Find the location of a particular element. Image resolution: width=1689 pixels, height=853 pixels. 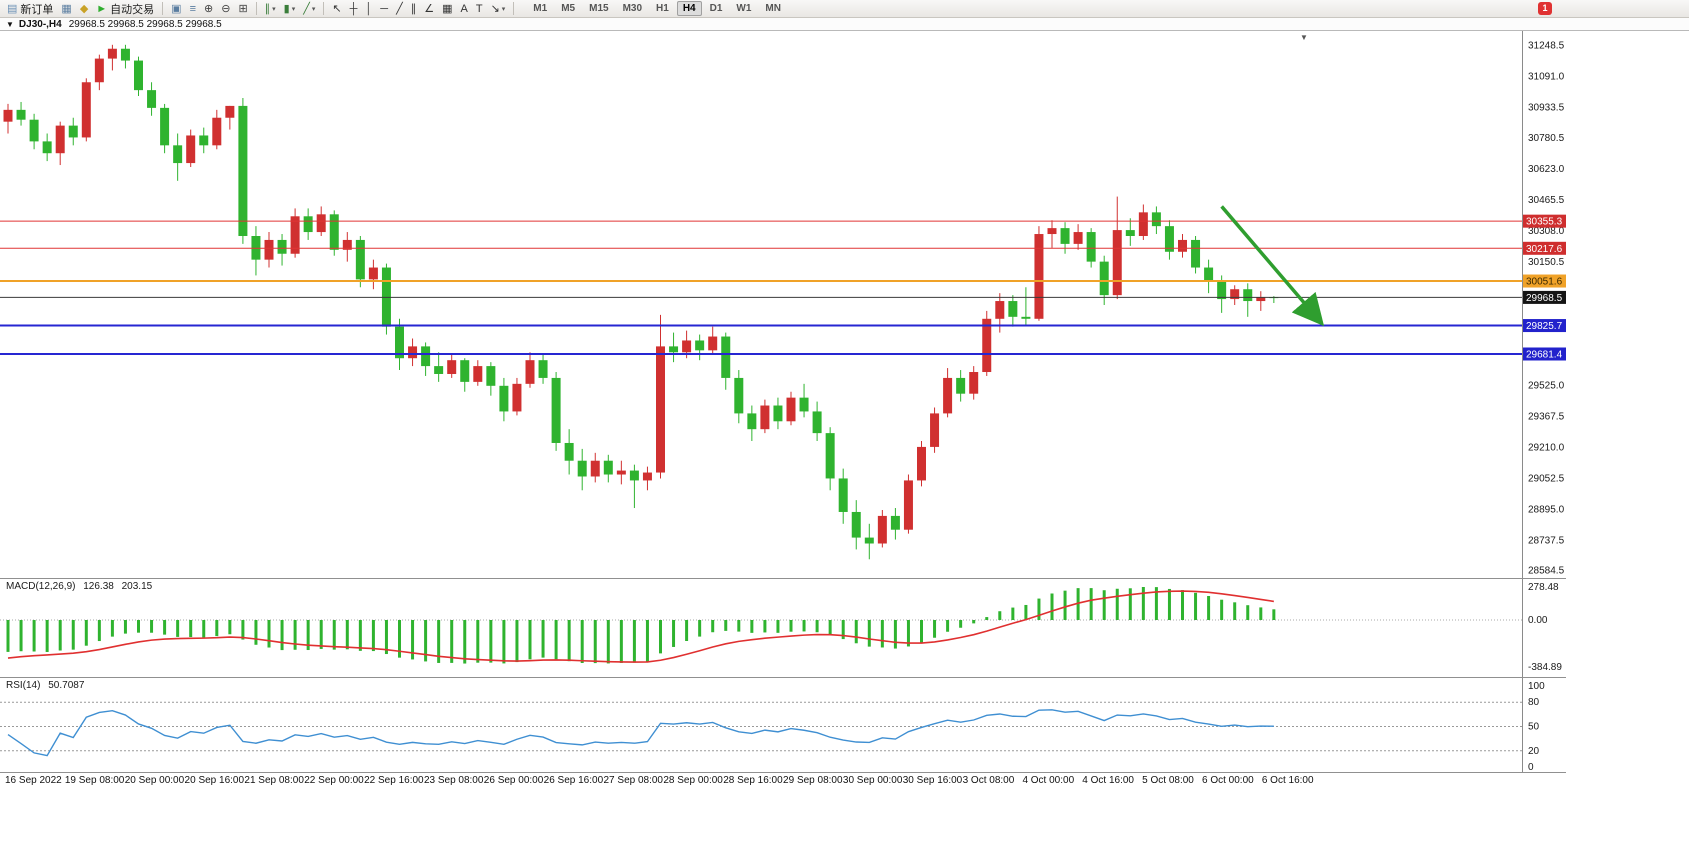

zoom-in-icon: ⊕ is located at coordinates (208, 9).